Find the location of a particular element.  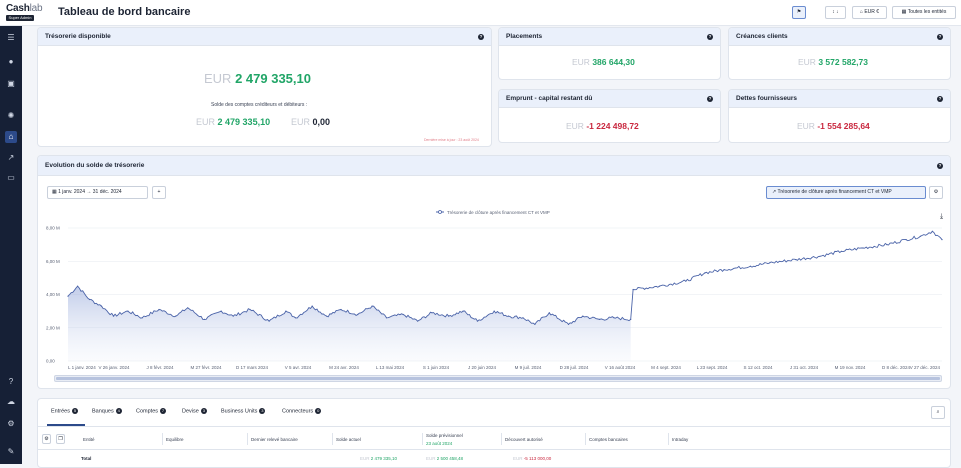

tab-1: Banques 4 is located at coordinates (107, 411).